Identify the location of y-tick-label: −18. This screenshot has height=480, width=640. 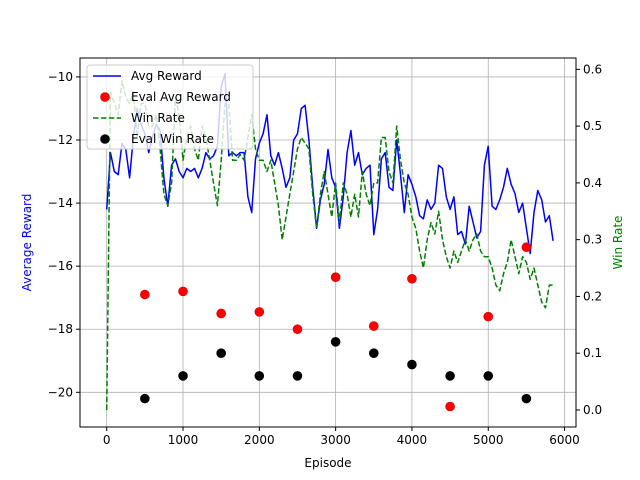
(60, 329).